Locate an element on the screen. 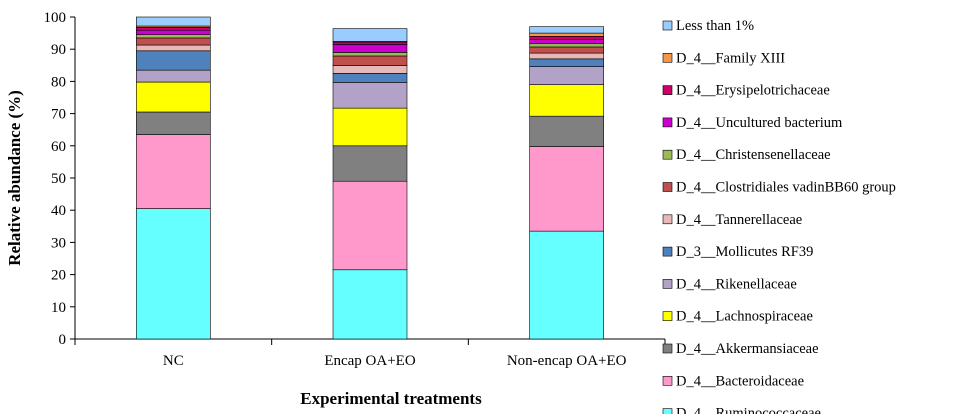  x-axis: NC Encap OA+EO Non-encap OA+EO is located at coordinates (370, 353).